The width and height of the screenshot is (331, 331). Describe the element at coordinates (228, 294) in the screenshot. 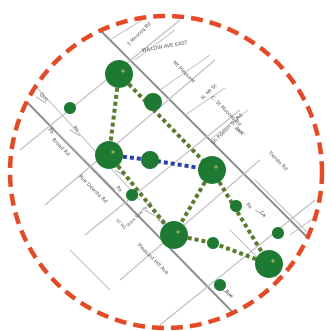

I see `street-label: Rue` at that location.